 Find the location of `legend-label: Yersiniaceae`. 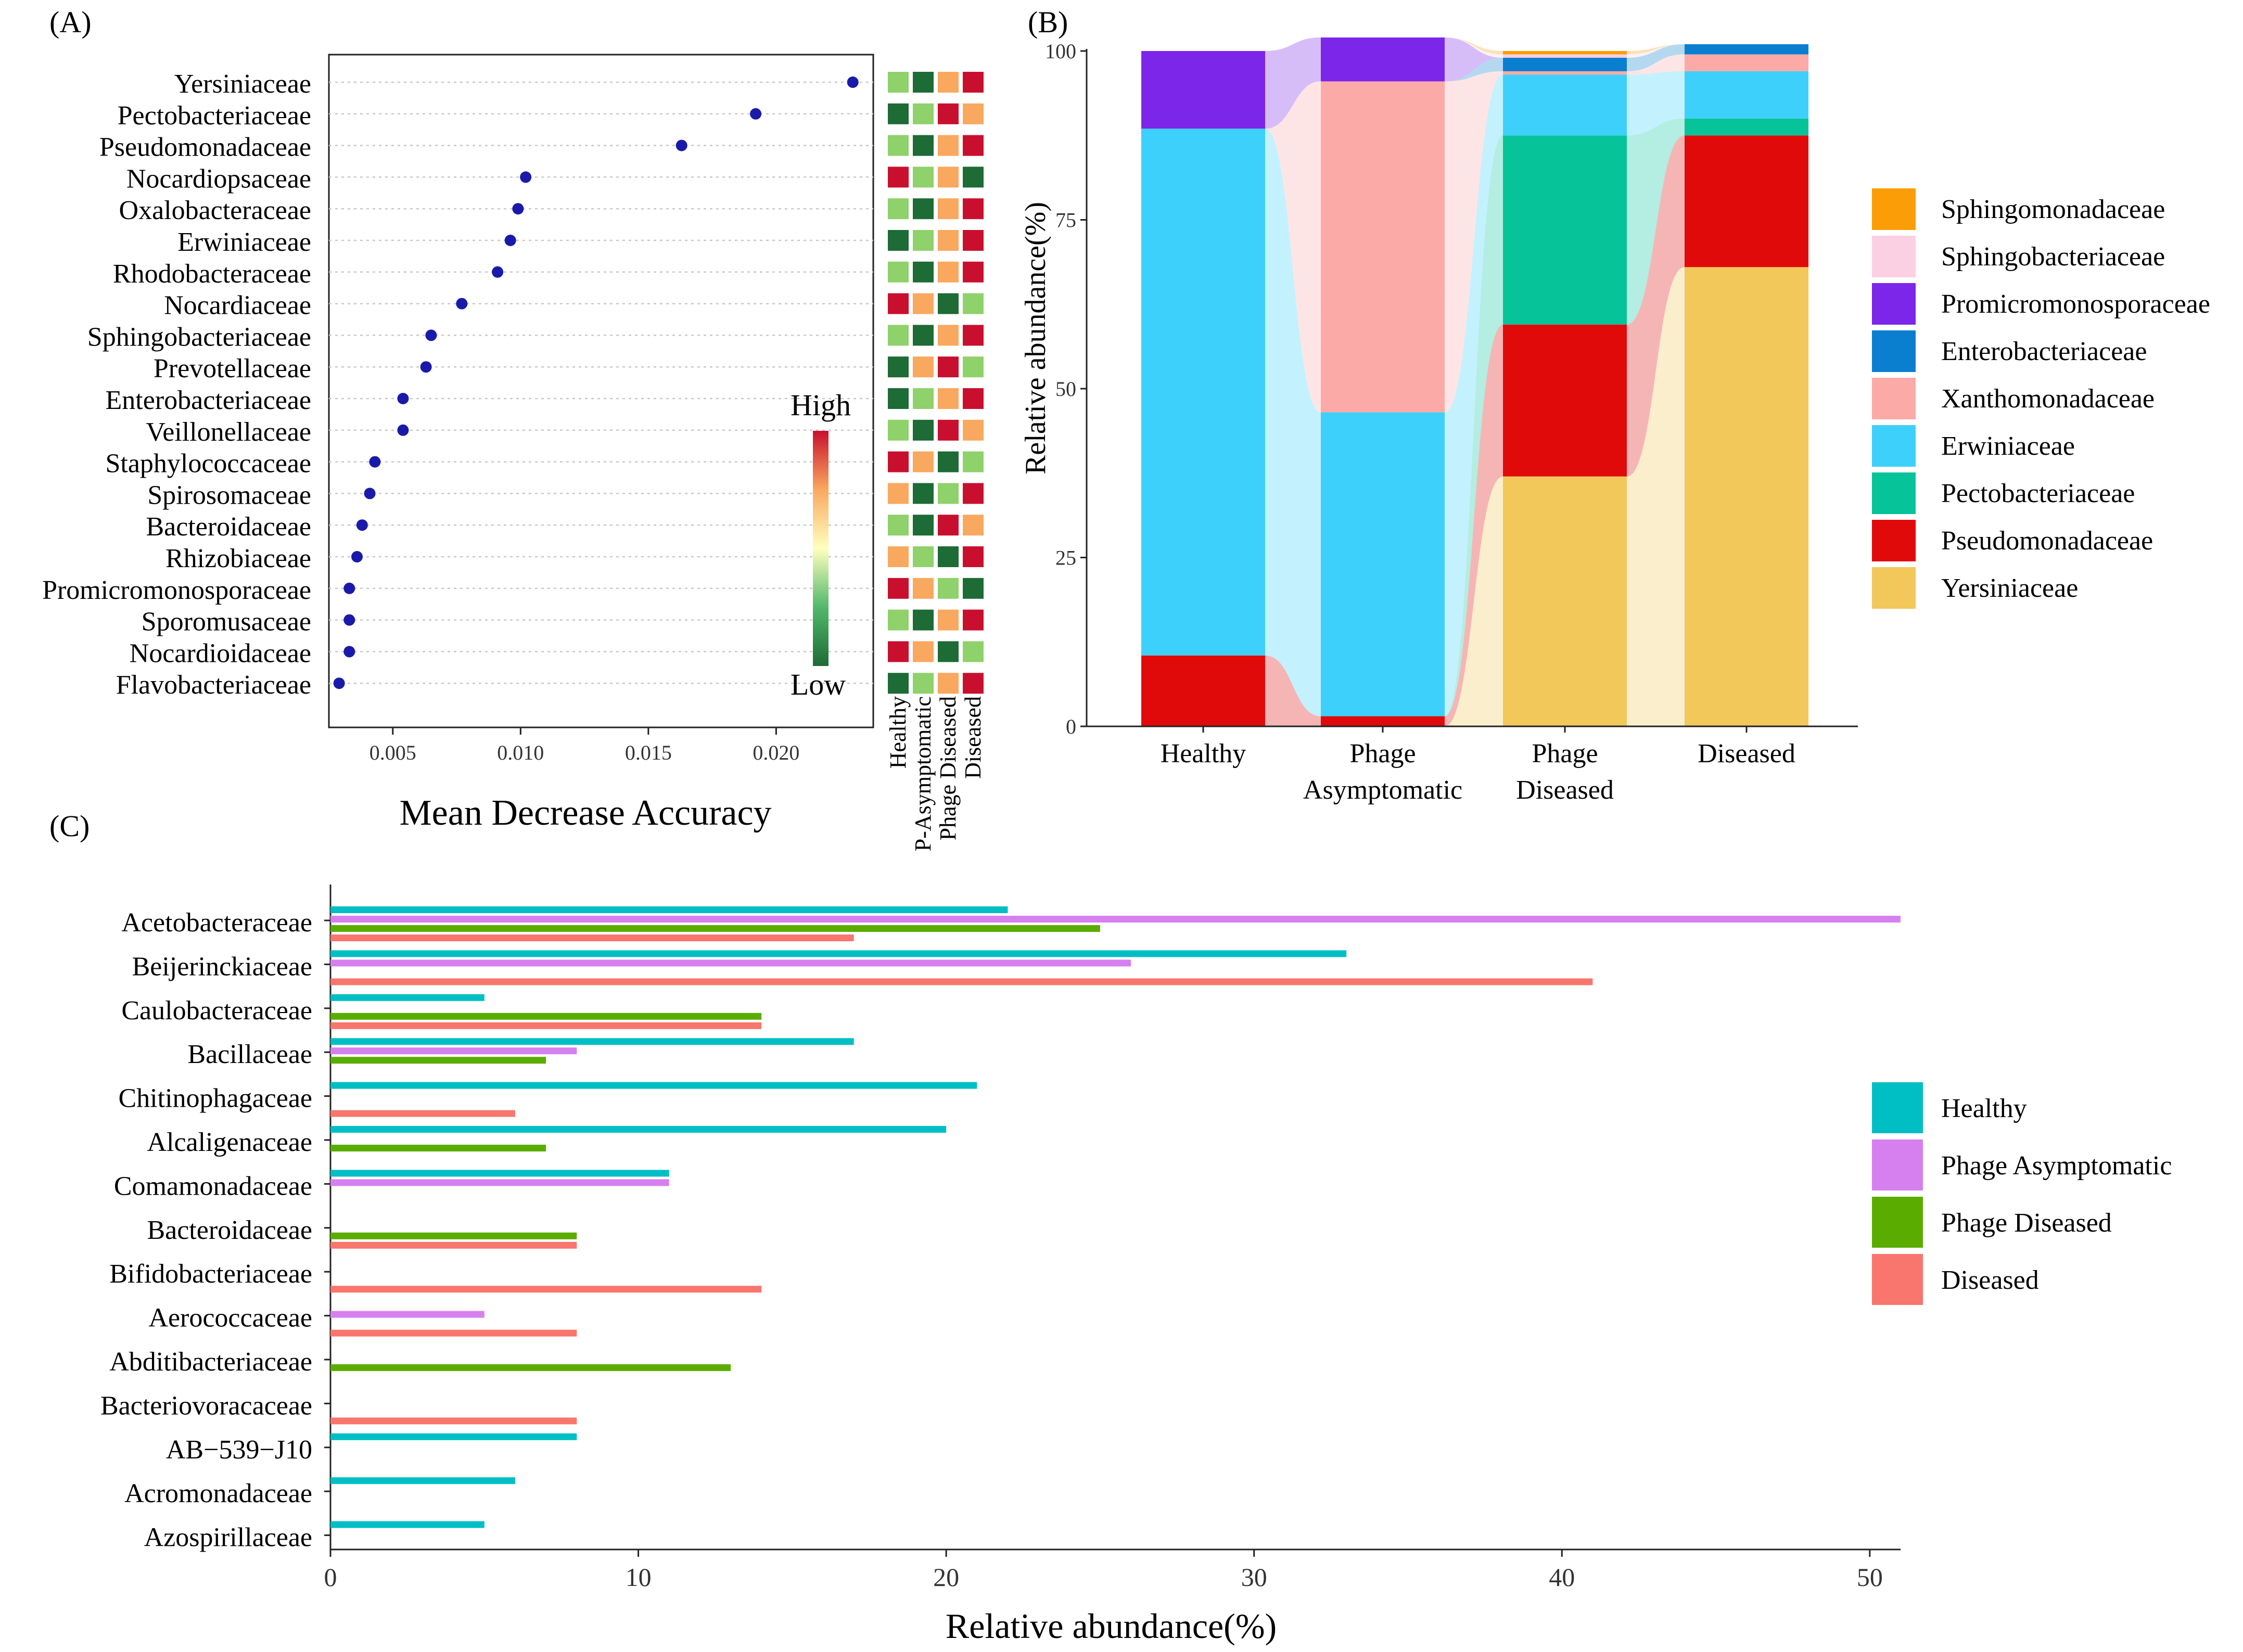

legend-label: Yersiniaceae is located at coordinates (2009, 588).